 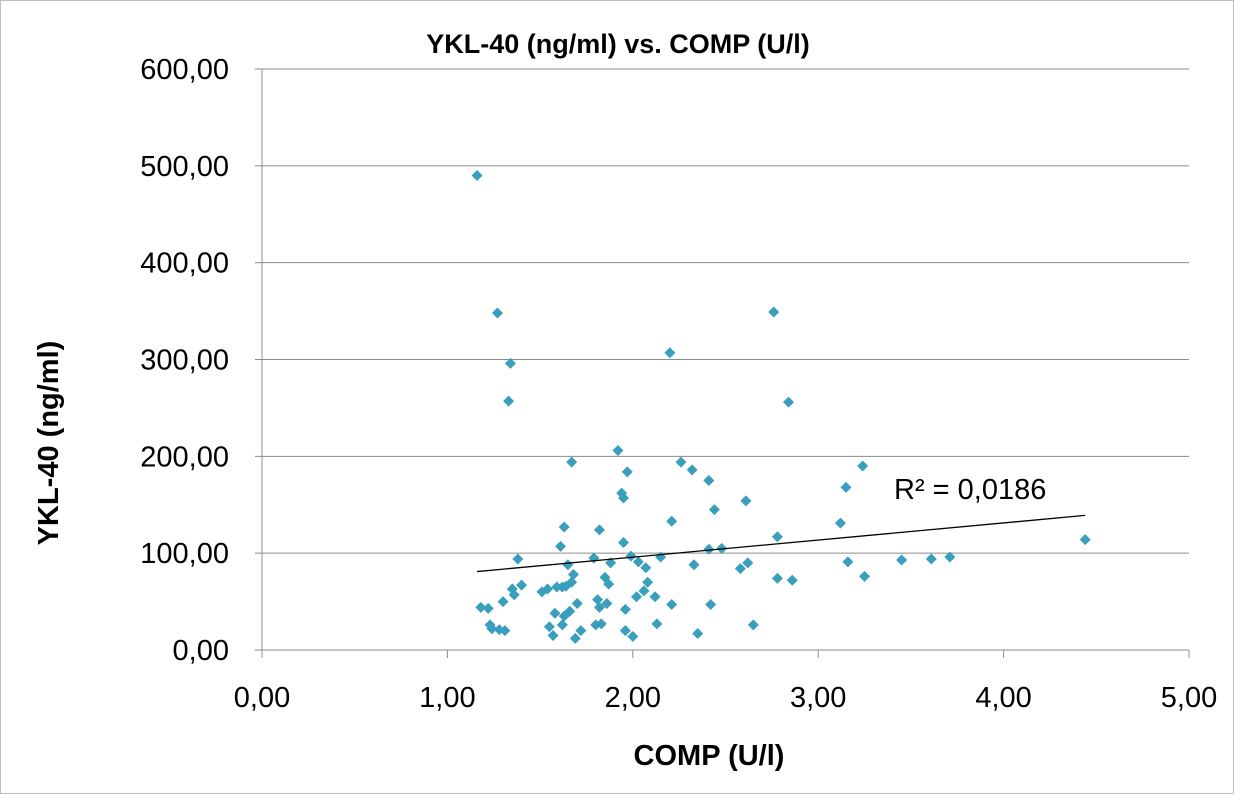 What do you see at coordinates (781, 543) in the screenshot?
I see `trendline` at bounding box center [781, 543].